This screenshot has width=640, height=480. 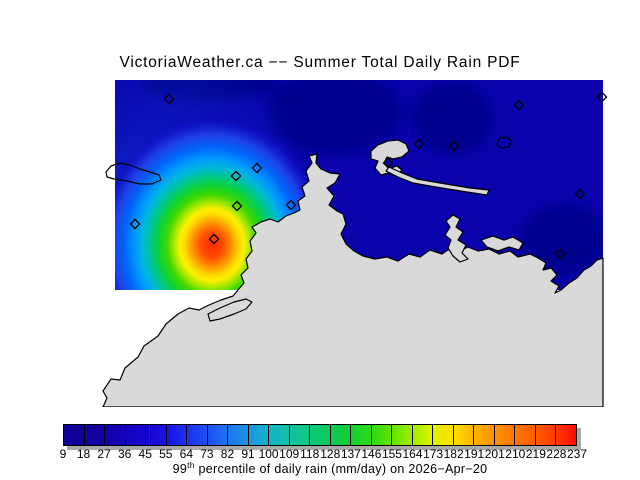 I want to click on colorbar-tick-label: 191, so click(x=474, y=454).